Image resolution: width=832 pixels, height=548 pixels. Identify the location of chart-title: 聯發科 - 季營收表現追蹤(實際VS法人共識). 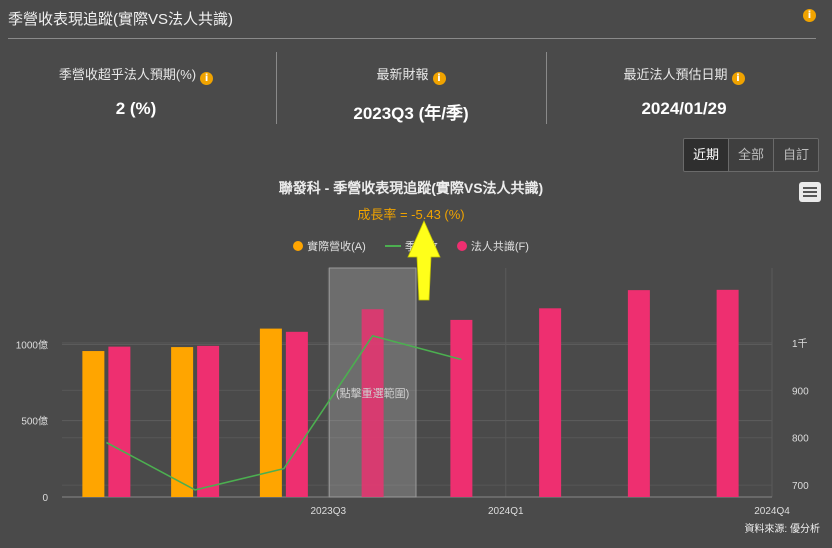
(411, 188).